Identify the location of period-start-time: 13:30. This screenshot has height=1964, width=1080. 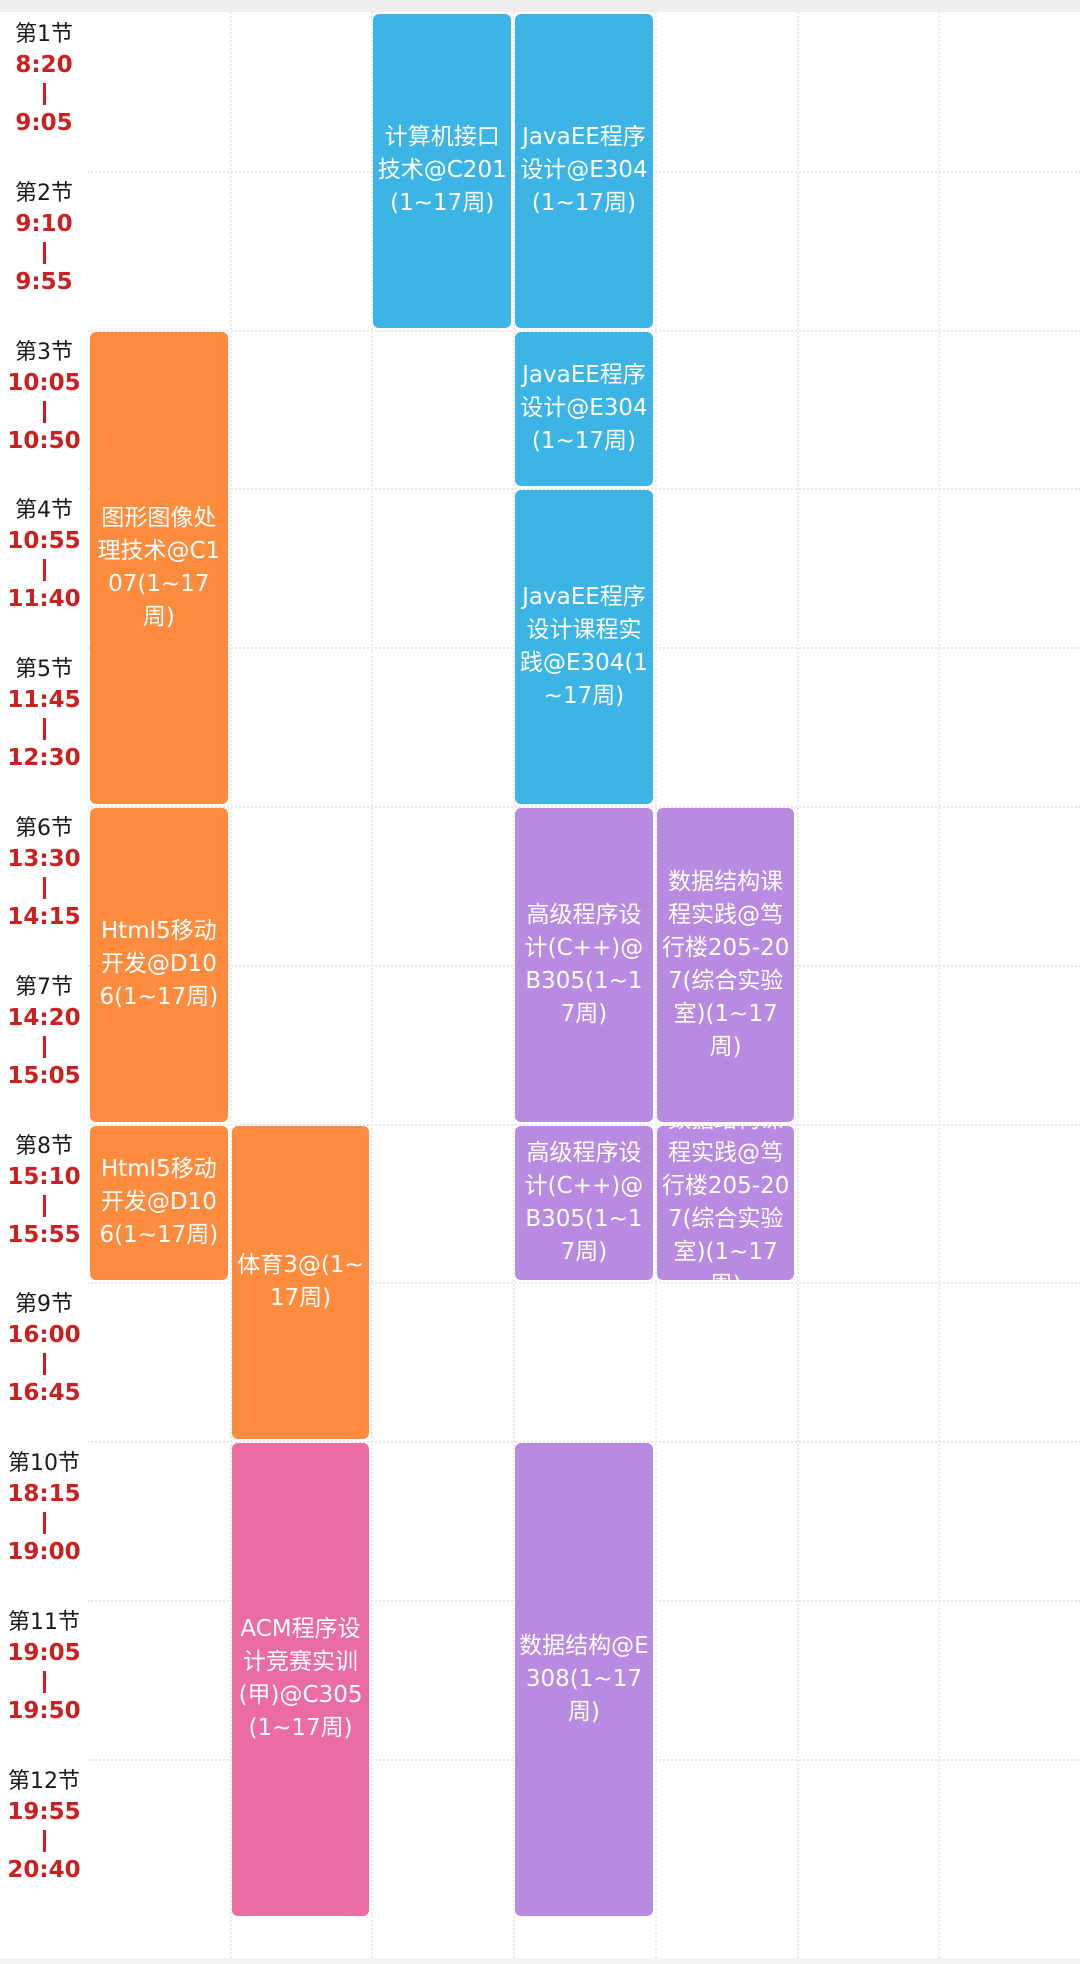
(44, 859).